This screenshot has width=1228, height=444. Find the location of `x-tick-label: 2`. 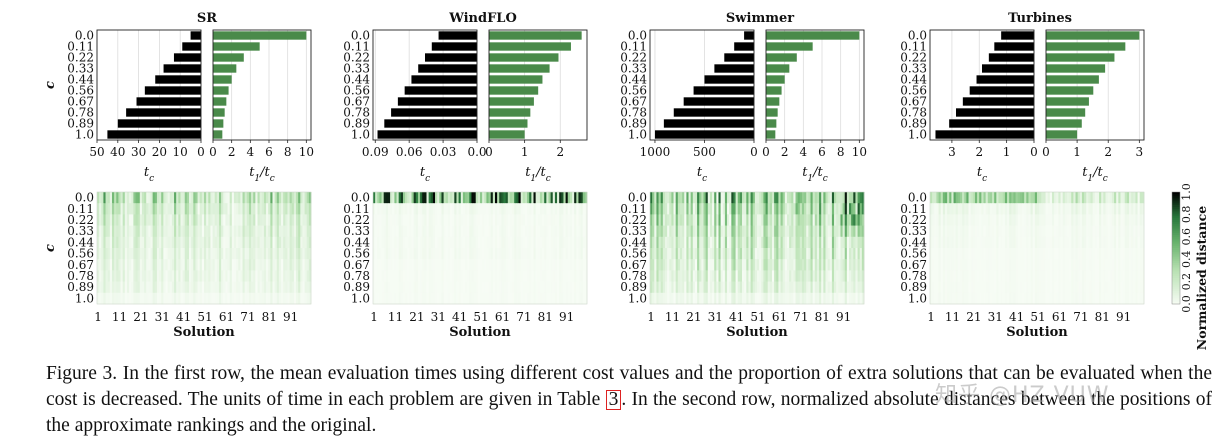

x-tick-label: 2 is located at coordinates (1108, 152).